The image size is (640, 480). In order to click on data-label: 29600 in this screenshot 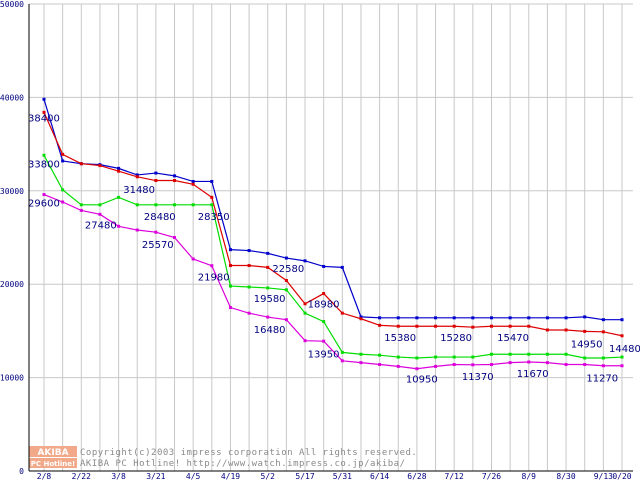, I will do `click(44, 204)`.